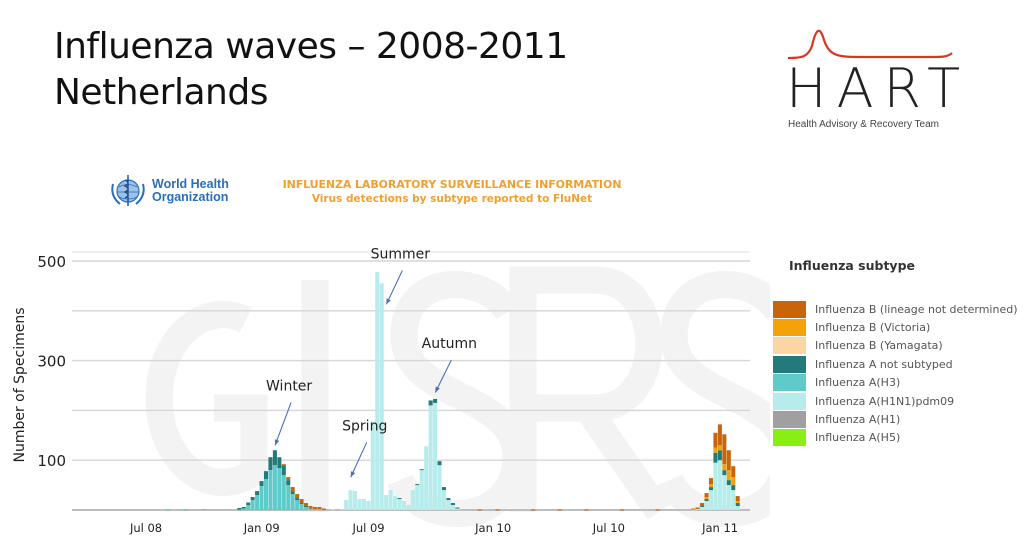 Image resolution: width=1024 pixels, height=551 pixels. I want to click on hart-tagline: Health Advisory & Recovery Team, so click(863, 124).